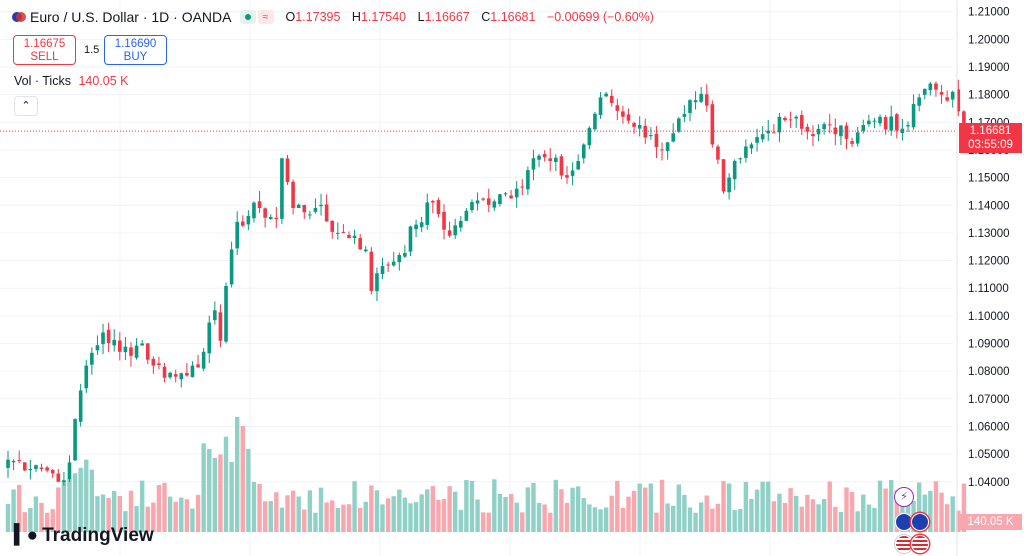 Image resolution: width=1024 pixels, height=556 pixels. Describe the element at coordinates (84, 535) in the screenshot. I see `tradingview-logo: ▍● TradingView` at that location.